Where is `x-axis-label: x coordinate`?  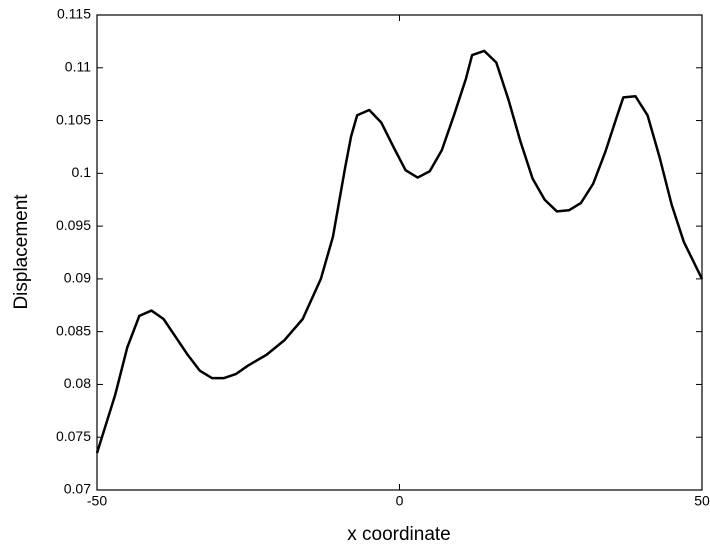 x-axis-label: x coordinate is located at coordinates (399, 534).